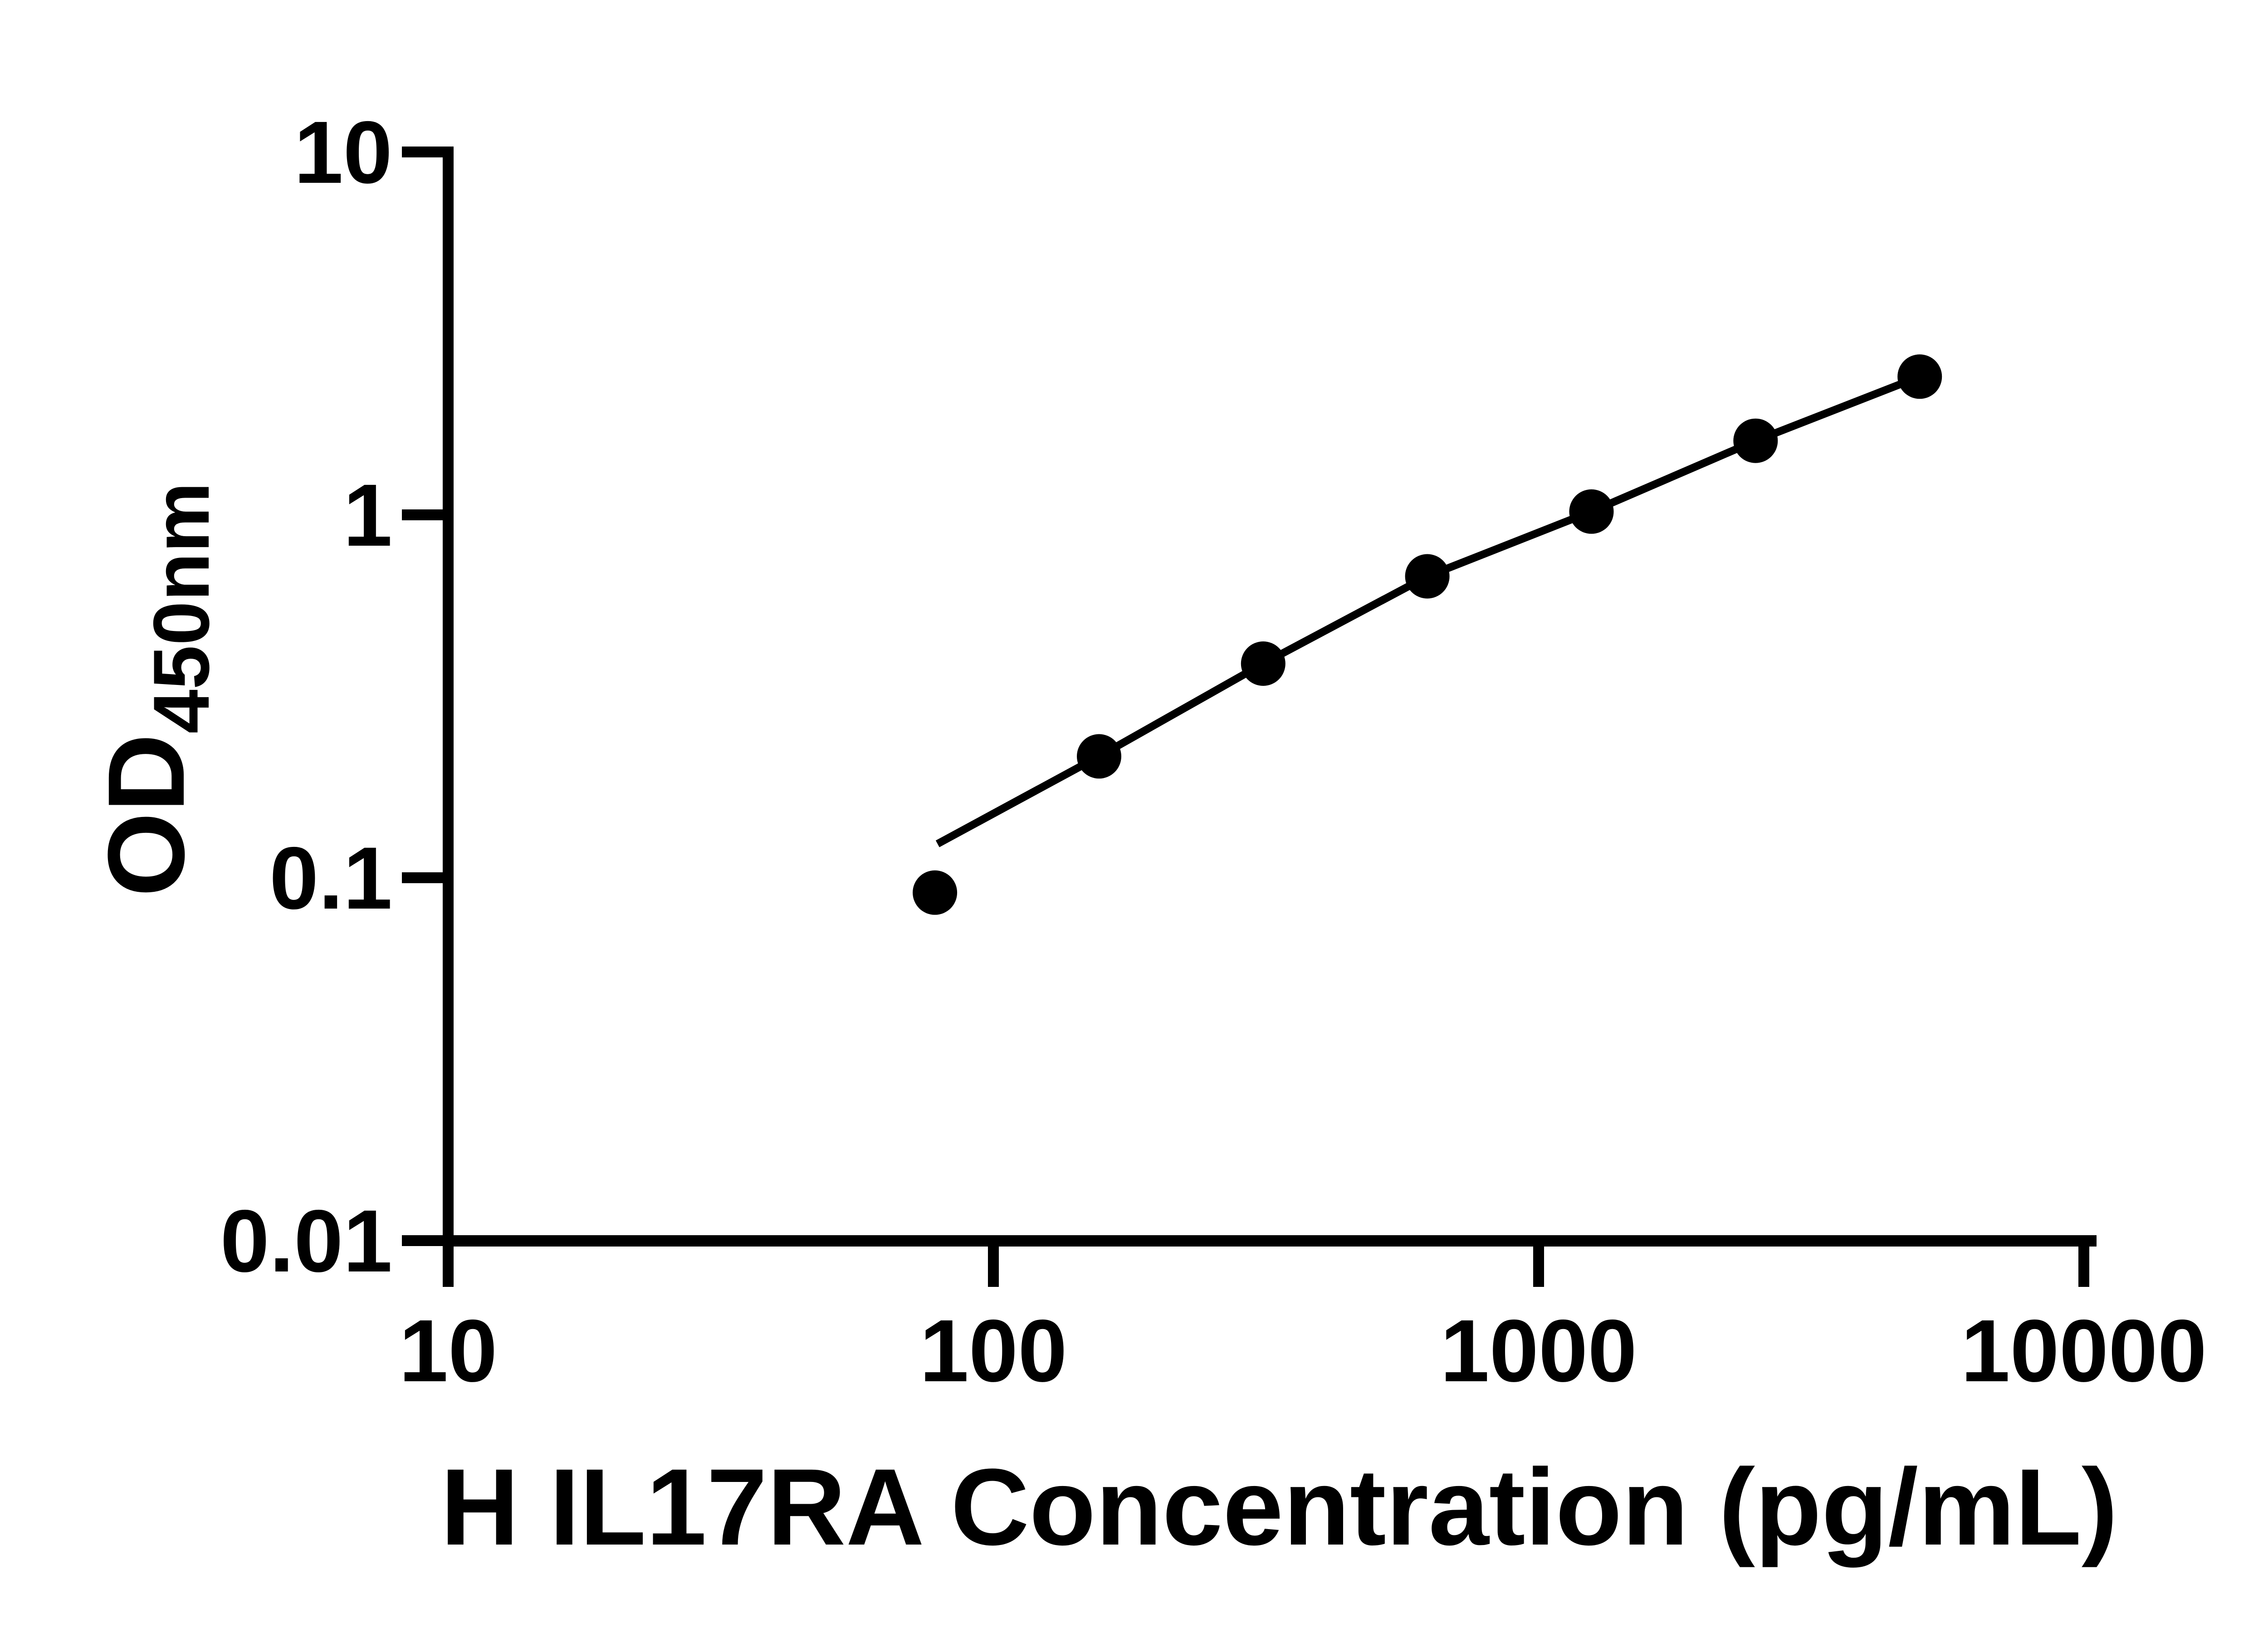 The image size is (2268, 1633). Describe the element at coordinates (306, 1241) in the screenshot. I see `y-tick-label: 0.01` at that location.